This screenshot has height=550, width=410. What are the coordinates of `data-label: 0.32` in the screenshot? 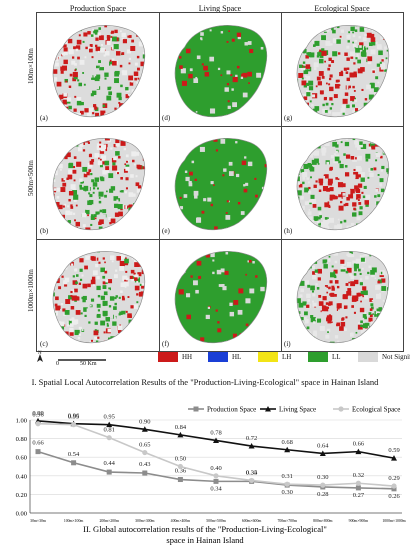 It's located at (358, 475).